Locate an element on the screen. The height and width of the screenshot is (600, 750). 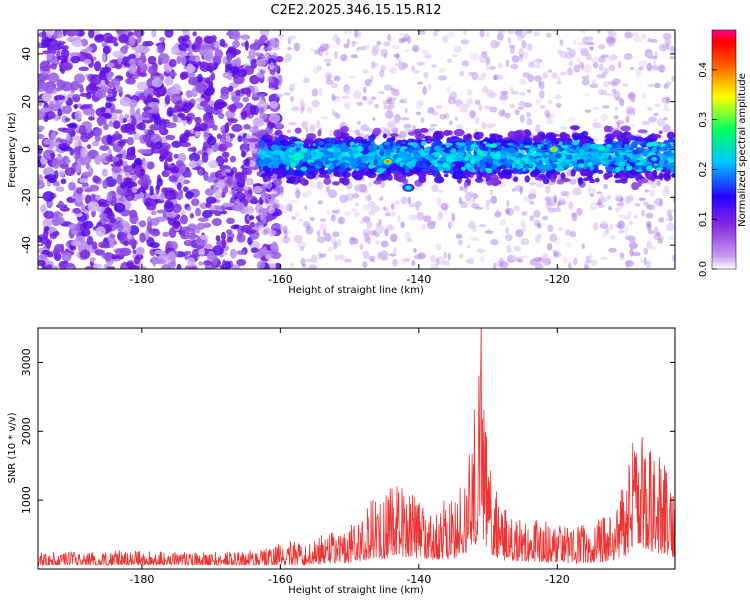
y-tick-label: -20 is located at coordinates (26, 197).